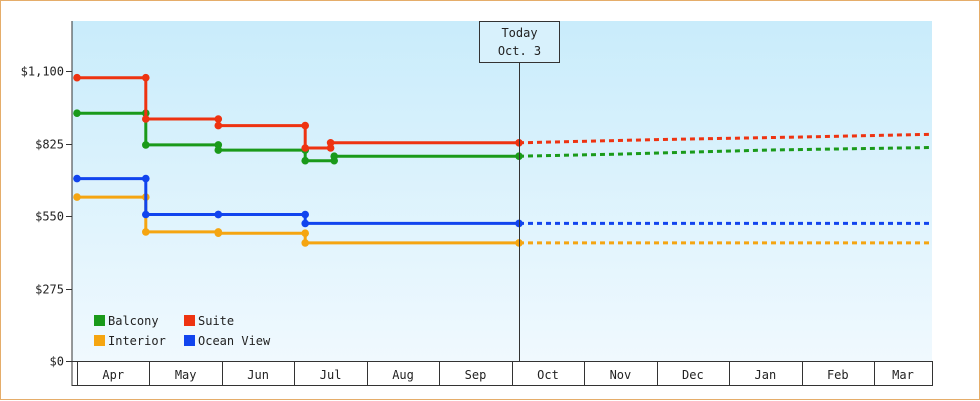 The width and height of the screenshot is (980, 401). What do you see at coordinates (57, 362) in the screenshot?
I see `y-tick-label: $0` at bounding box center [57, 362].